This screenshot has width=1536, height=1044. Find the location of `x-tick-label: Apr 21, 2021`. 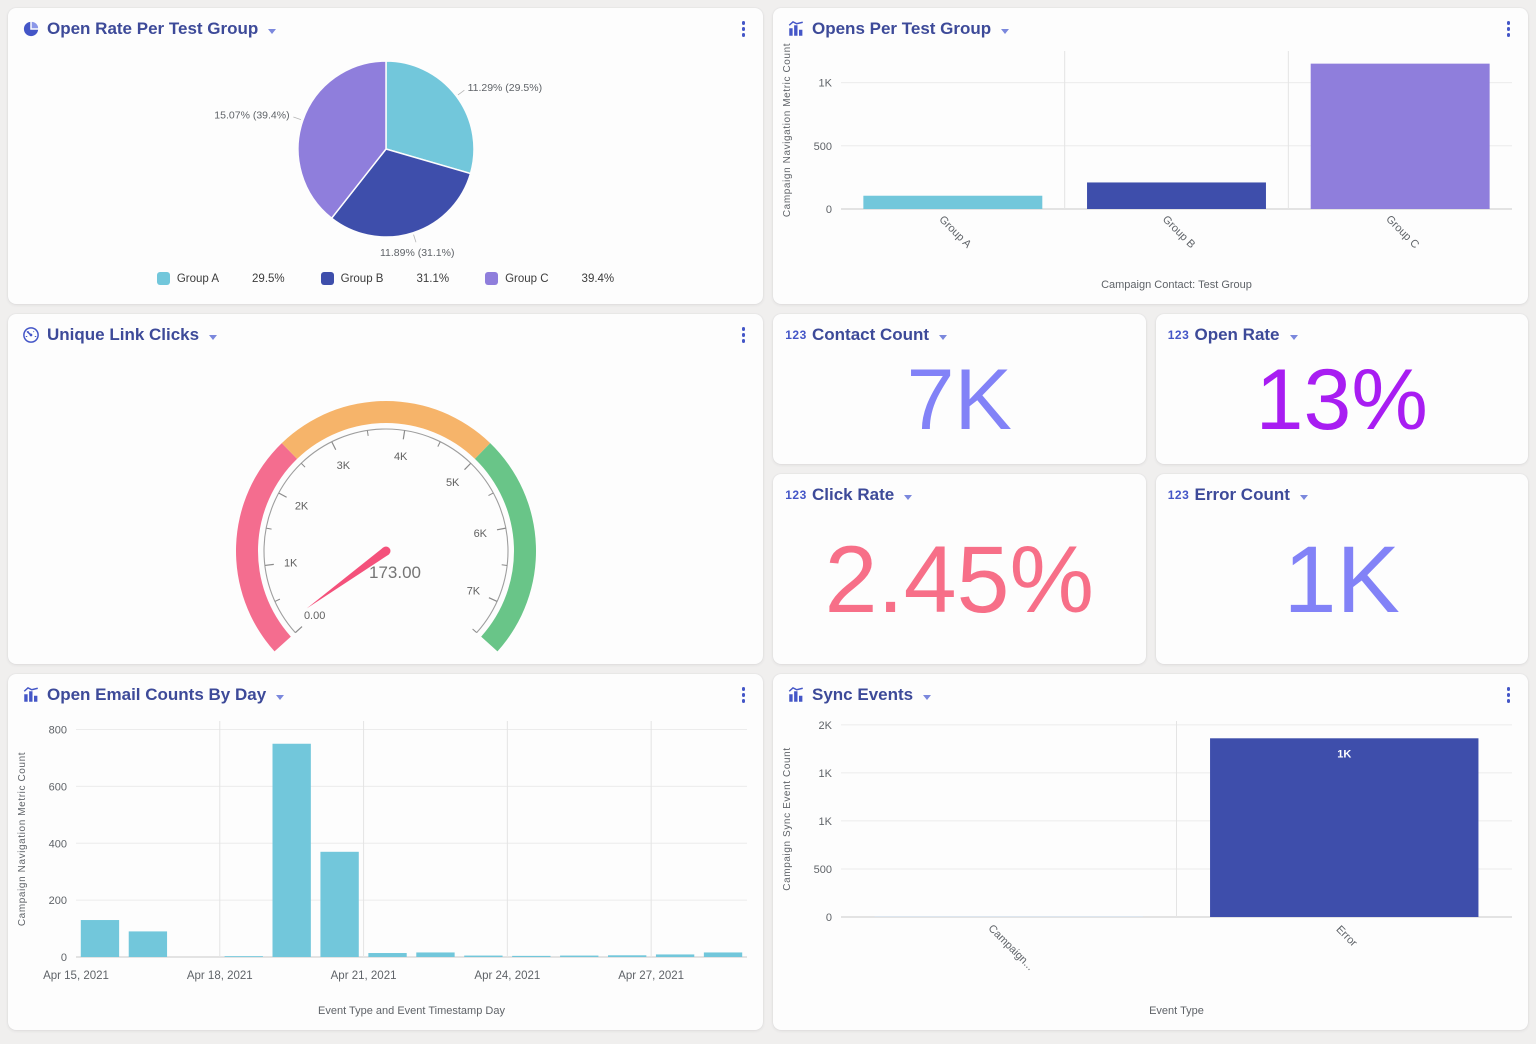

x-tick-label: Apr 21, 2021 is located at coordinates (364, 976).